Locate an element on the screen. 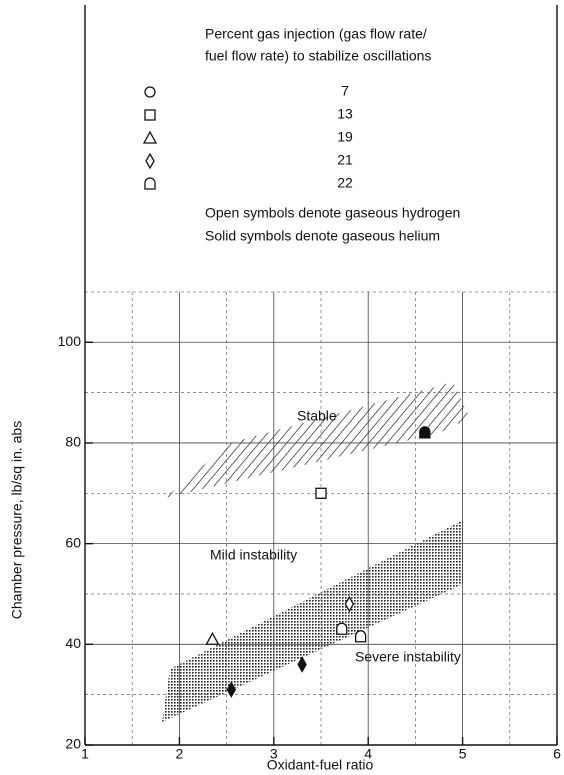  y-tick-label: 60 is located at coordinates (73, 542).